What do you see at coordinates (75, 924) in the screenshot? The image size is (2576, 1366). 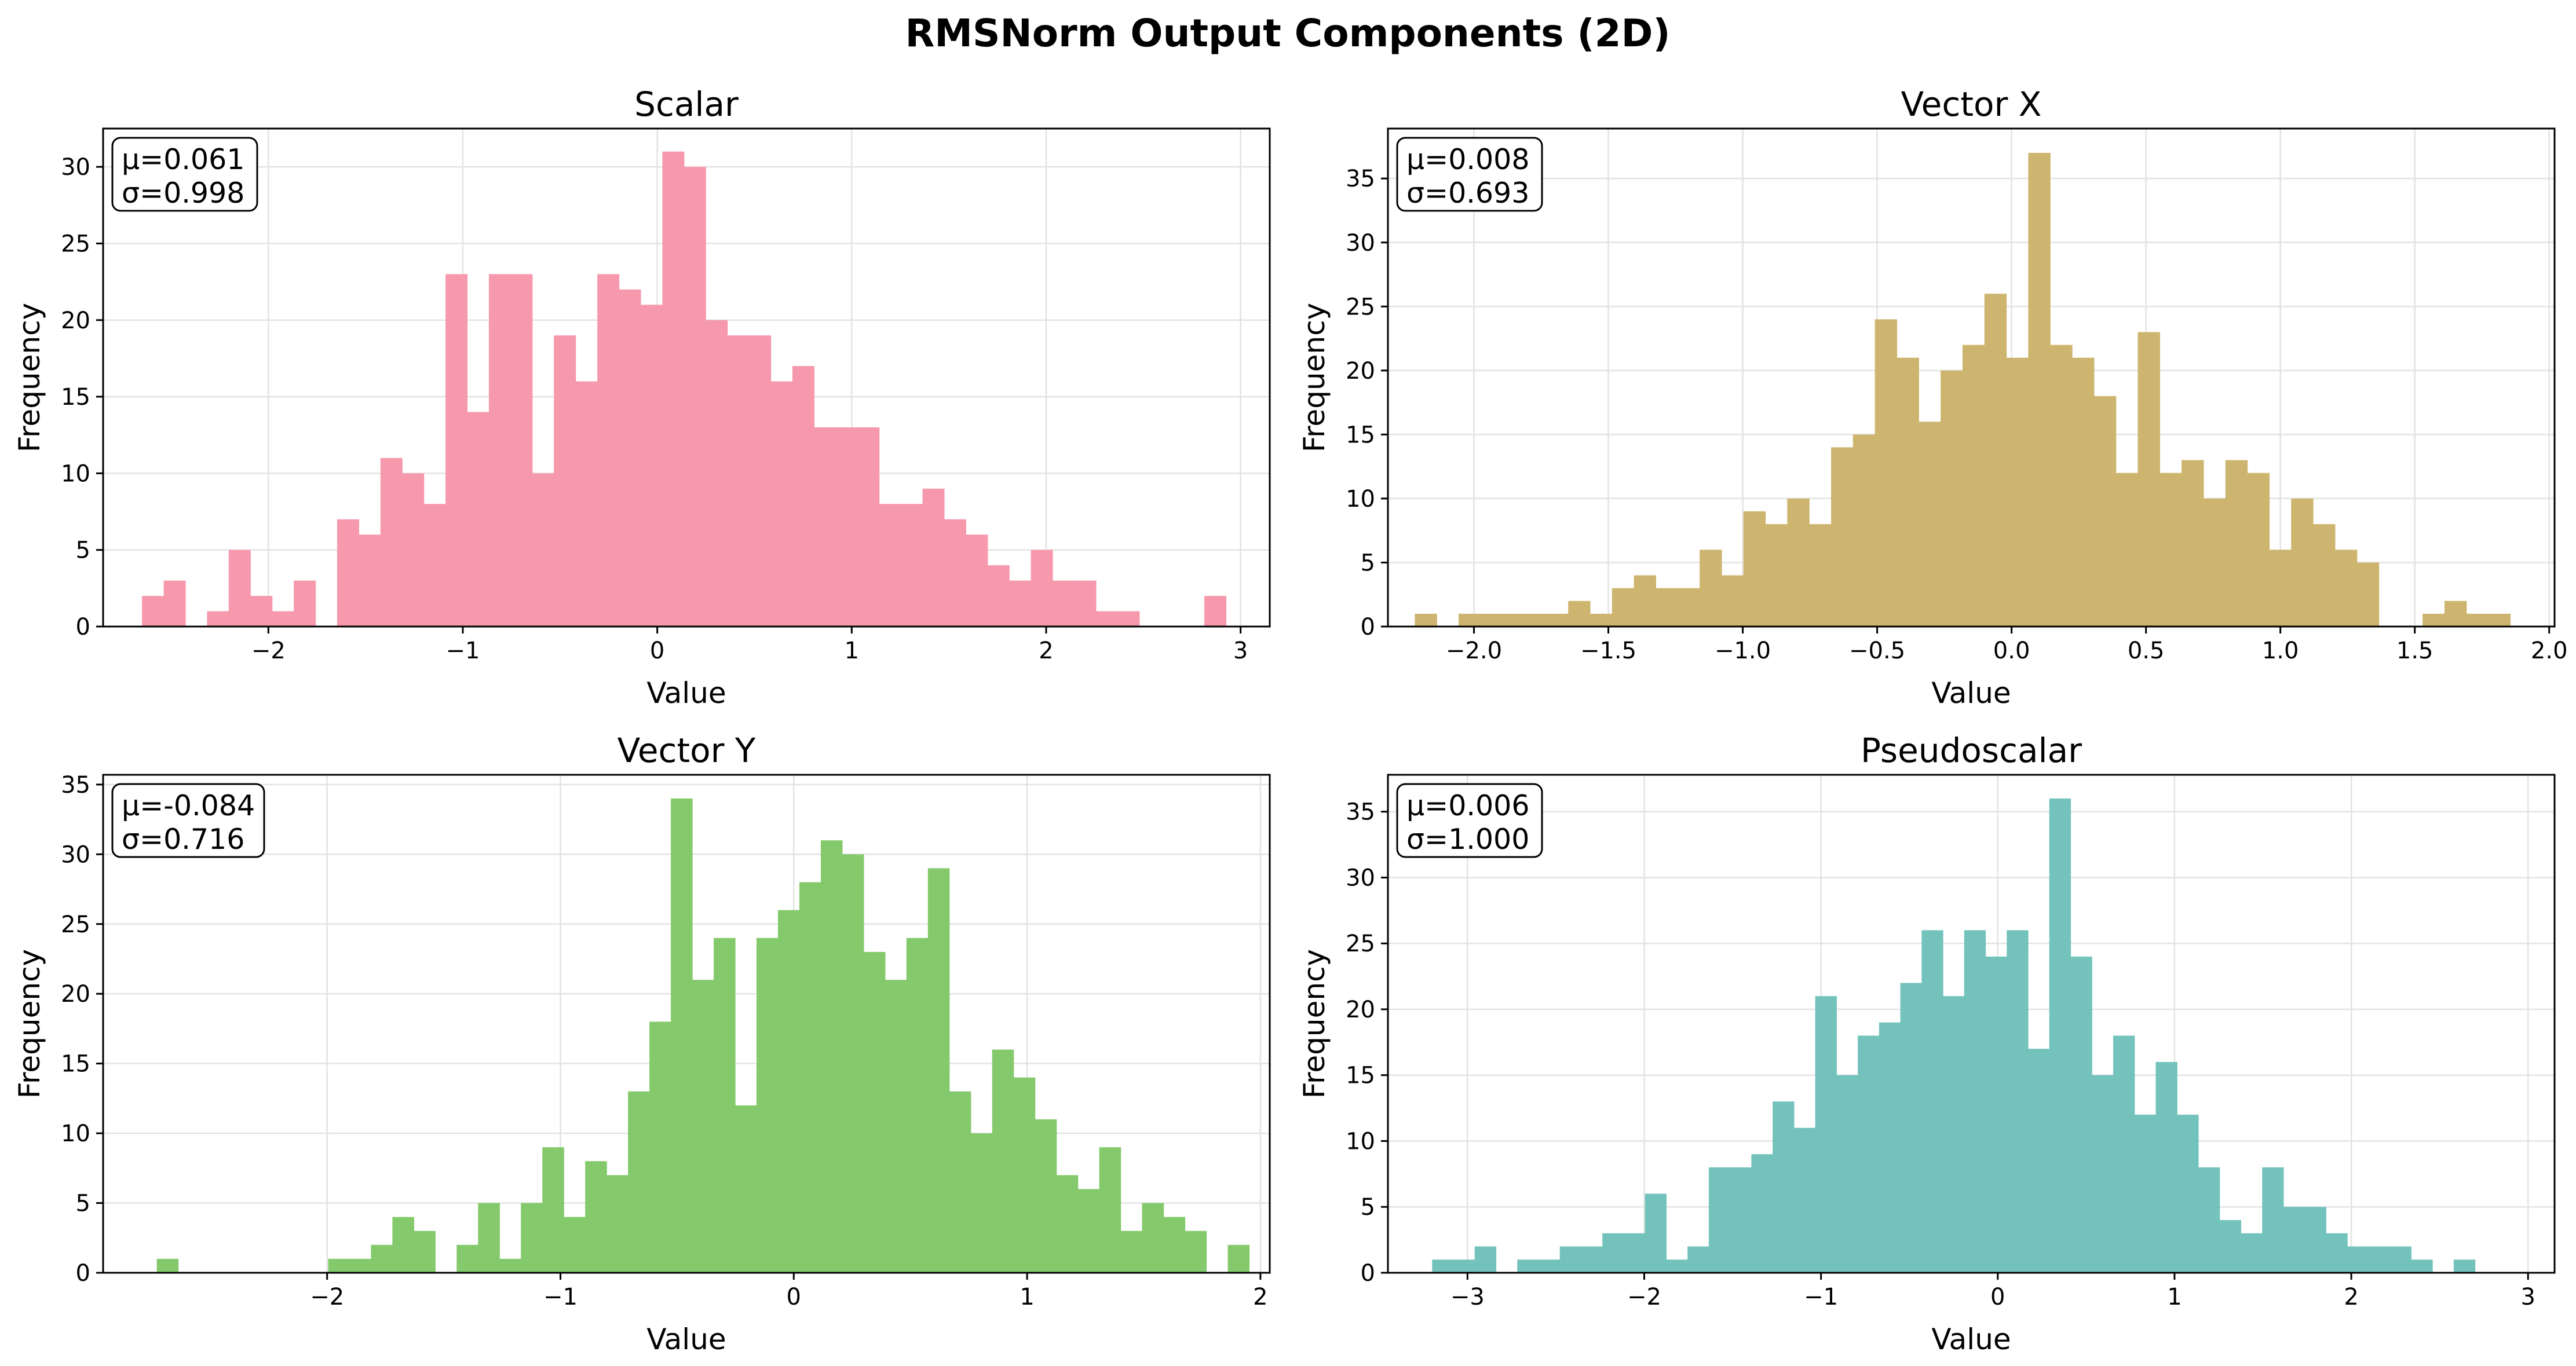 I see `vector-y-ytick-label-5: 25` at bounding box center [75, 924].